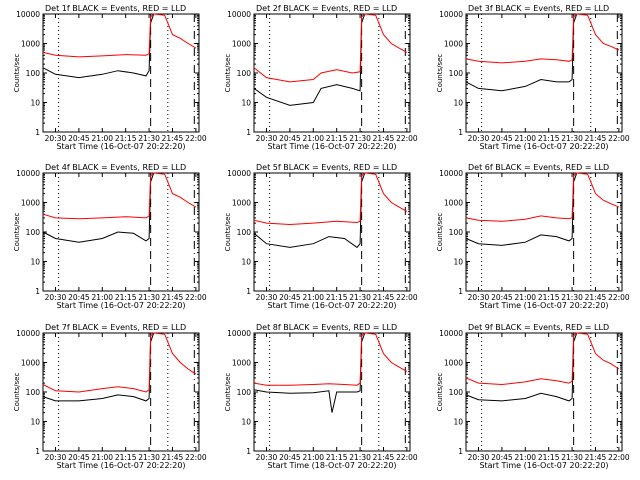  Describe the element at coordinates (326, 167) in the screenshot. I see `panel-title: Det 5f BLACK = Events, RED = LLD` at that location.